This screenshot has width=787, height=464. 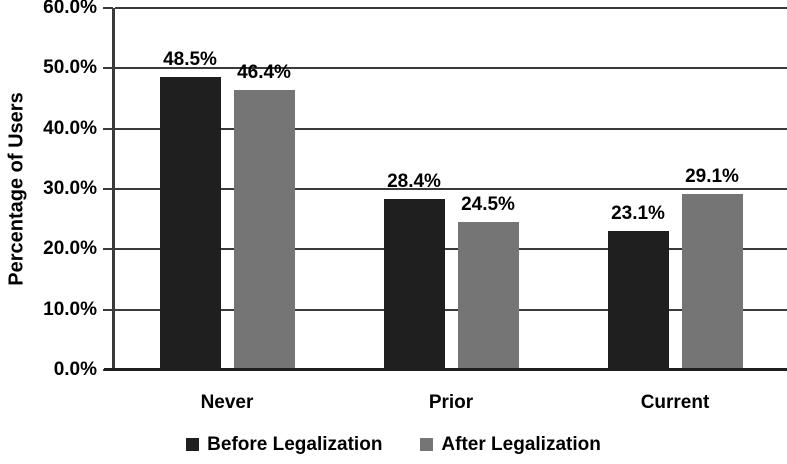 I want to click on bar-value-label: 46.4%, so click(x=264, y=73).